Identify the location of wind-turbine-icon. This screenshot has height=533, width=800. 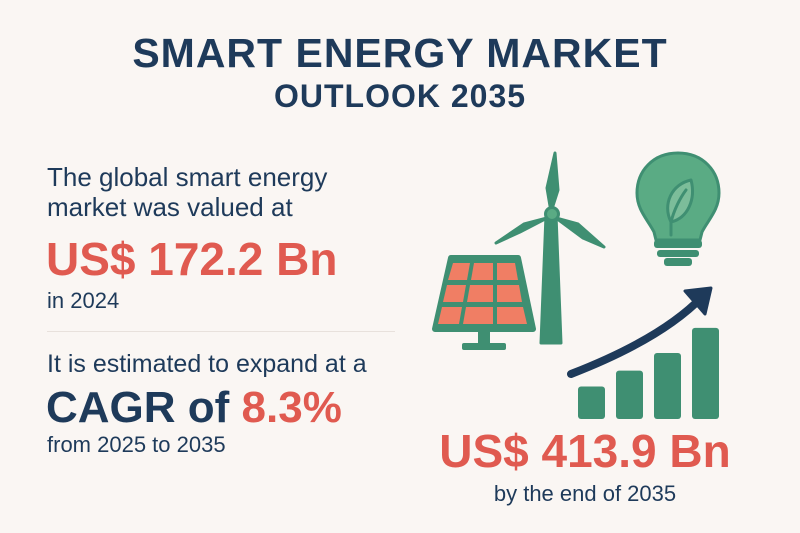
(550, 248).